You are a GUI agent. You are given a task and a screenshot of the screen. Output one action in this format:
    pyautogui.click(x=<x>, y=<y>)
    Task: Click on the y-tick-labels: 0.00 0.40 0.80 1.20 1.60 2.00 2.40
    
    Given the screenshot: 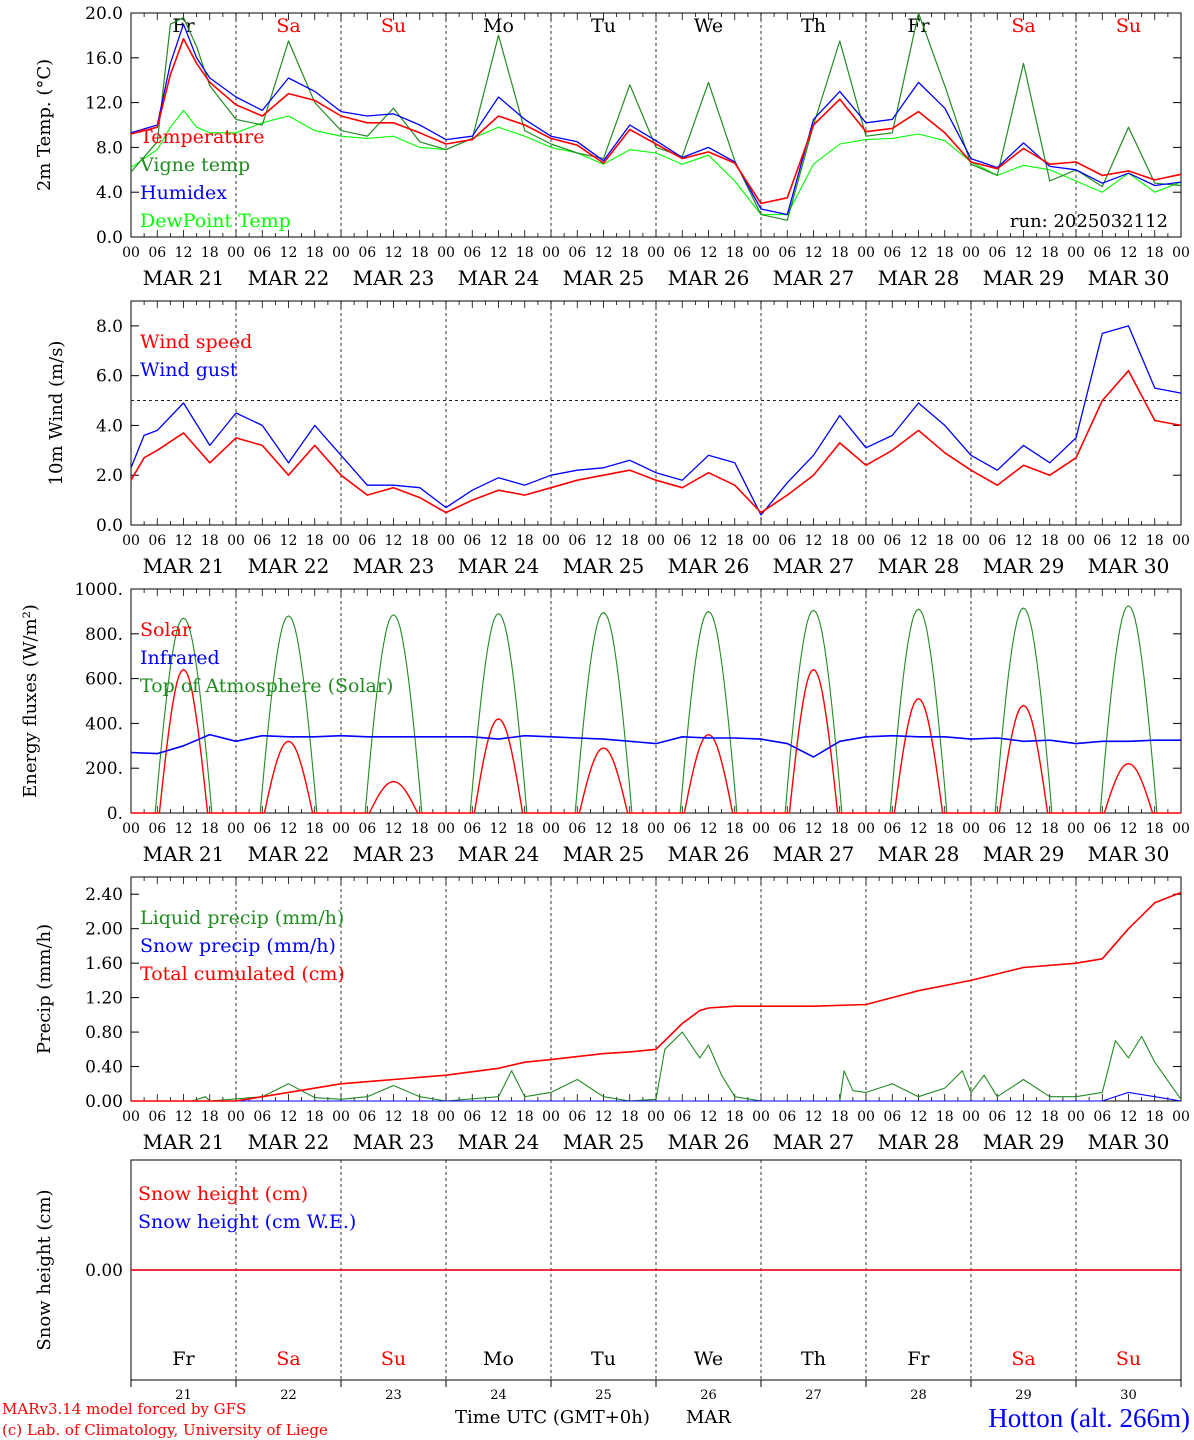 What is the action you would take?
    pyautogui.click(x=633, y=998)
    